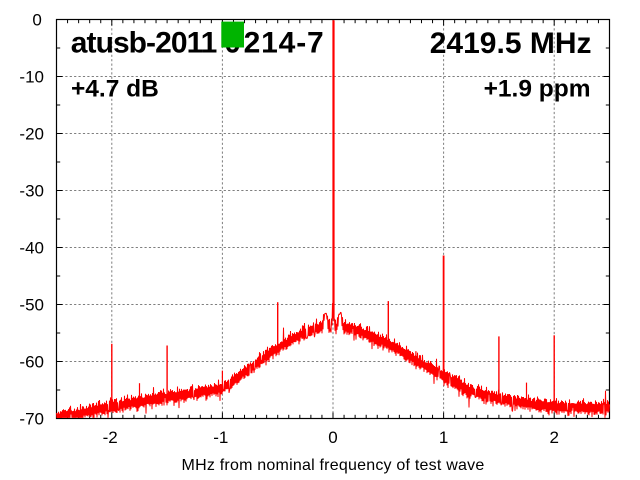  I want to click on svg-text: atusb-20110214-7, so click(198, 43).